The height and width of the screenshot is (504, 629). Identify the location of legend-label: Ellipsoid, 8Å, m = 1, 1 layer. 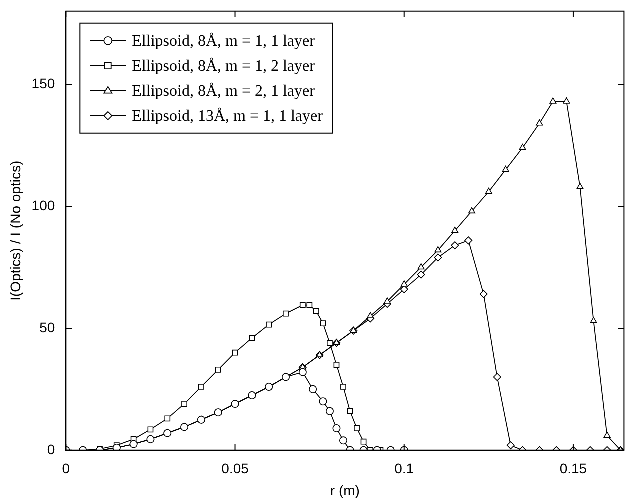
(224, 41).